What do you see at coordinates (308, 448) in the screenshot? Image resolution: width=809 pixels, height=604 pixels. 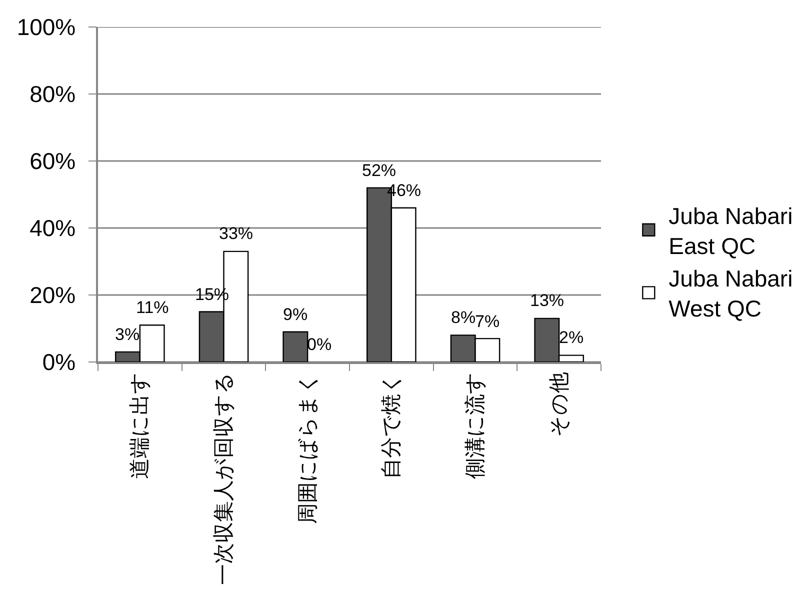 I see `x-tick-label: 周囲にばらまく` at bounding box center [308, 448].